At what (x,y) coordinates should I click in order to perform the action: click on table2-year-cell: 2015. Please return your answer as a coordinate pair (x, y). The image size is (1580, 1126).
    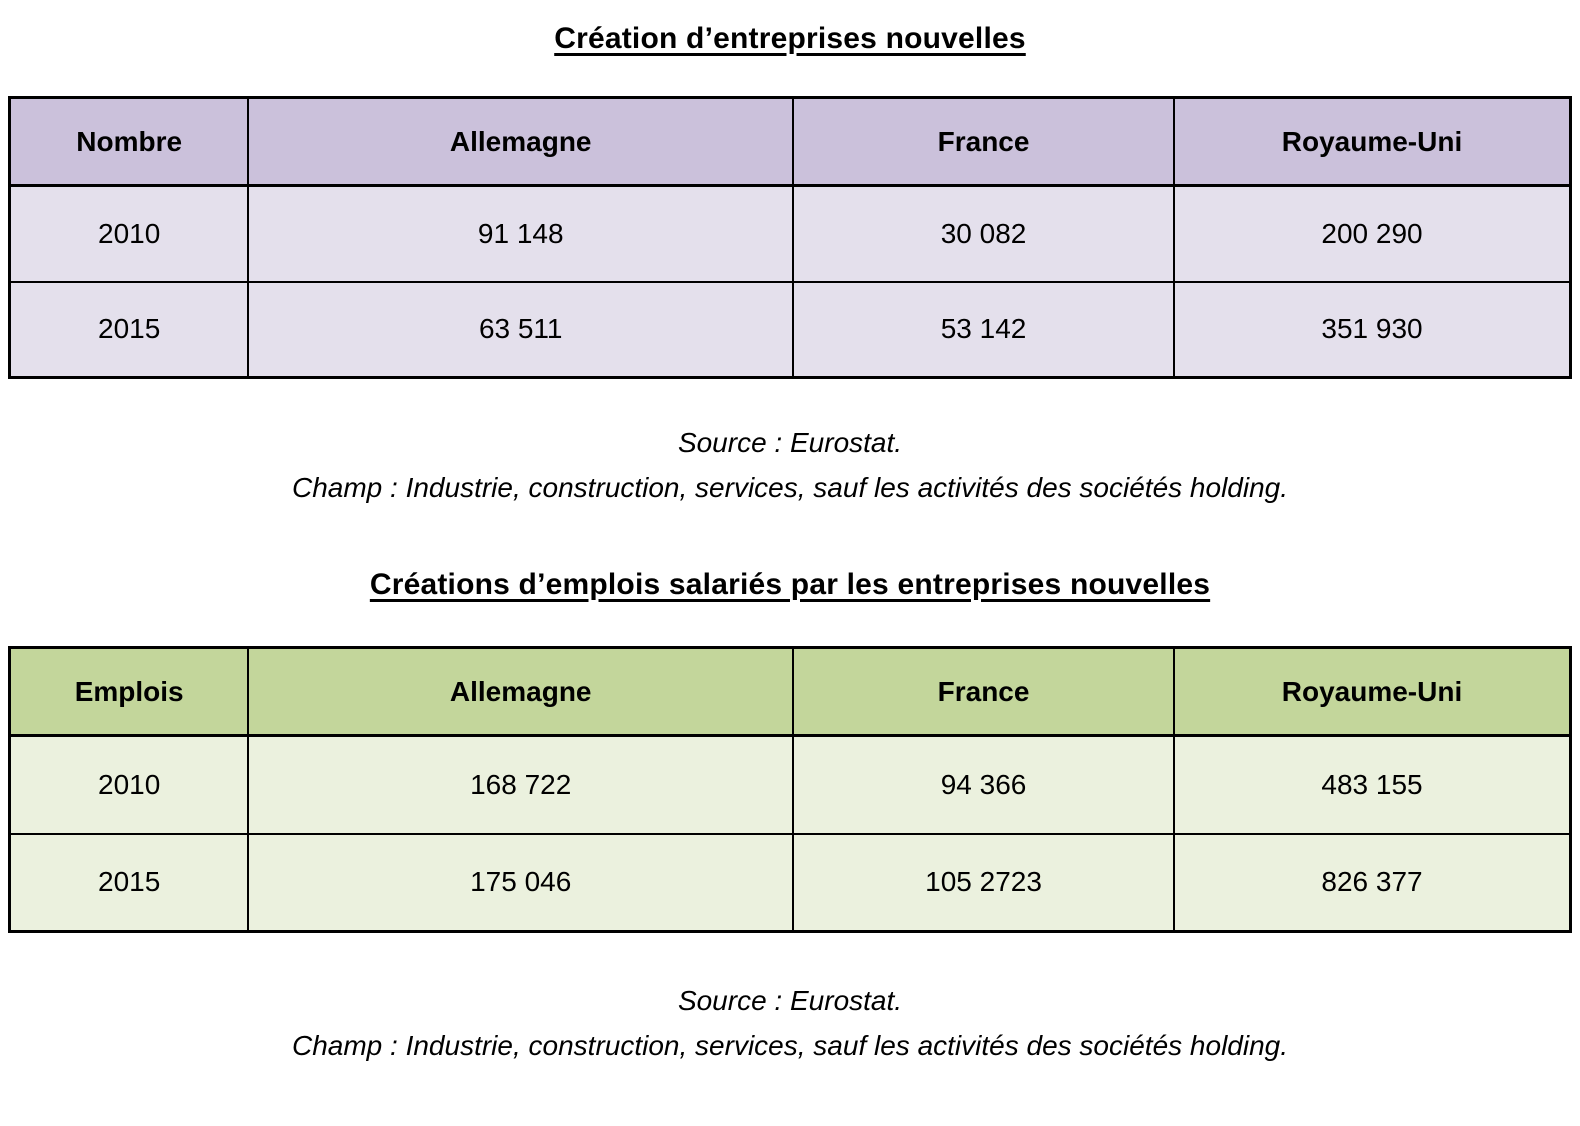
    Looking at the image, I should click on (129, 882).